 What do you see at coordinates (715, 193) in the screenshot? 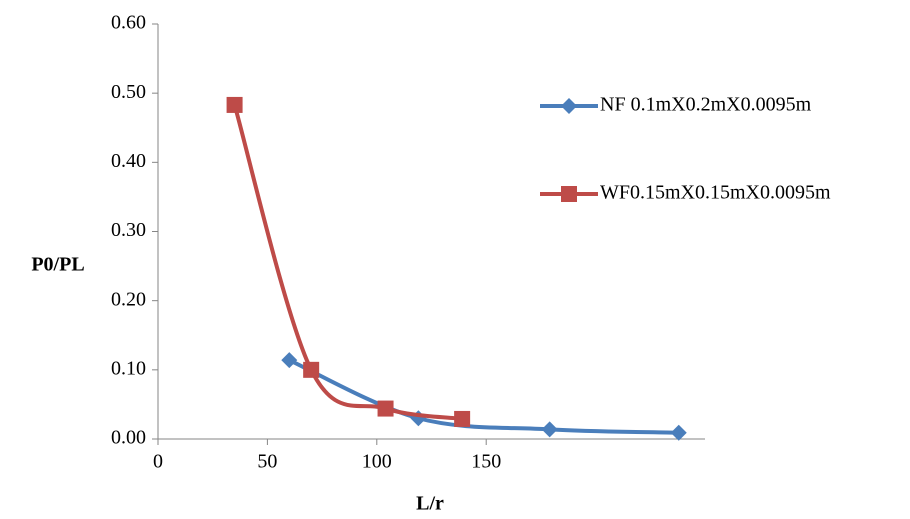
I see `legend-label: WF0.15mX0.15mX0.0095m` at bounding box center [715, 193].